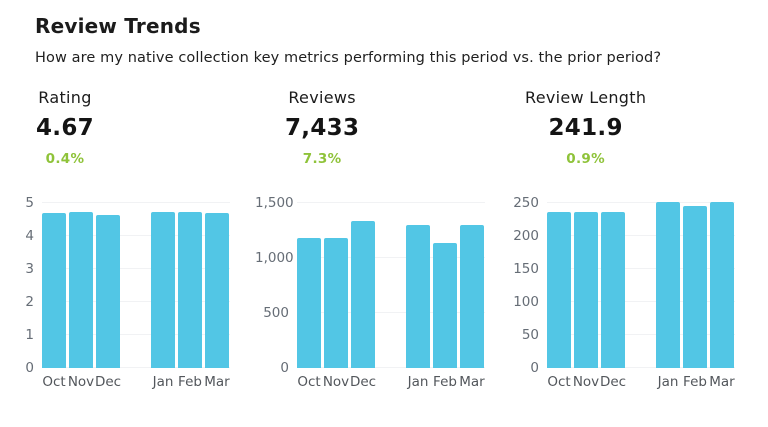 The image size is (768, 427). What do you see at coordinates (163, 289) in the screenshot?
I see `bar-rating-jan` at bounding box center [163, 289].